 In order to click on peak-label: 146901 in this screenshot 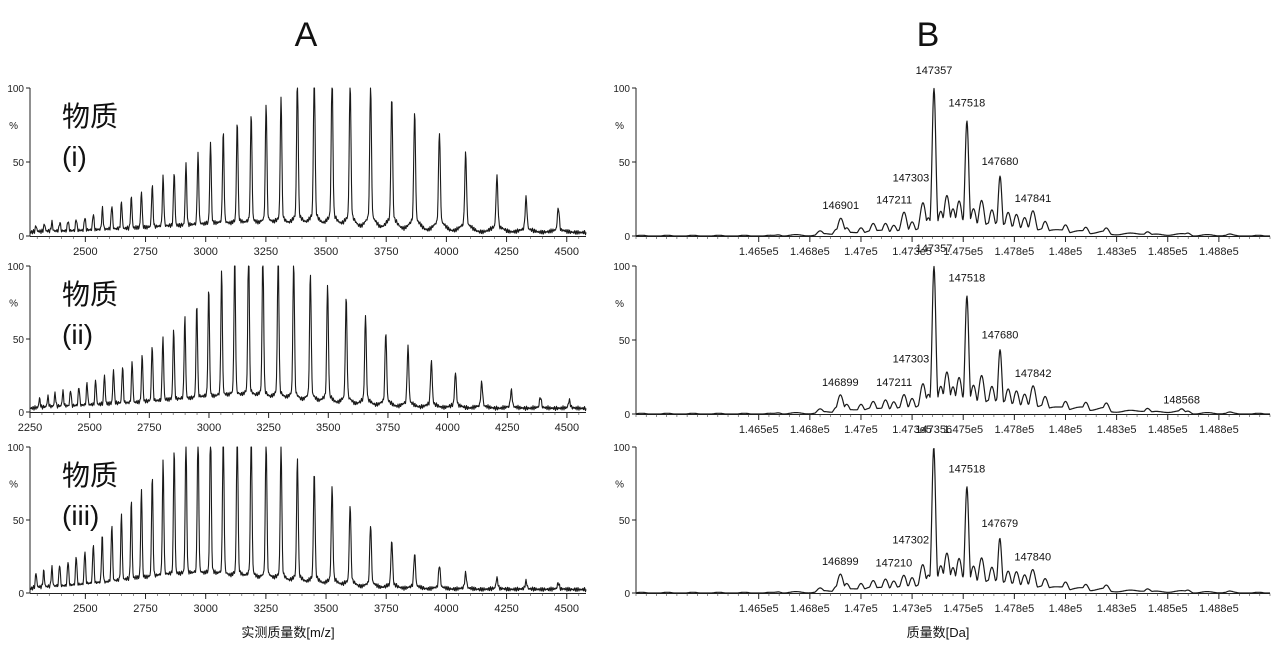, I will do `click(840, 206)`.